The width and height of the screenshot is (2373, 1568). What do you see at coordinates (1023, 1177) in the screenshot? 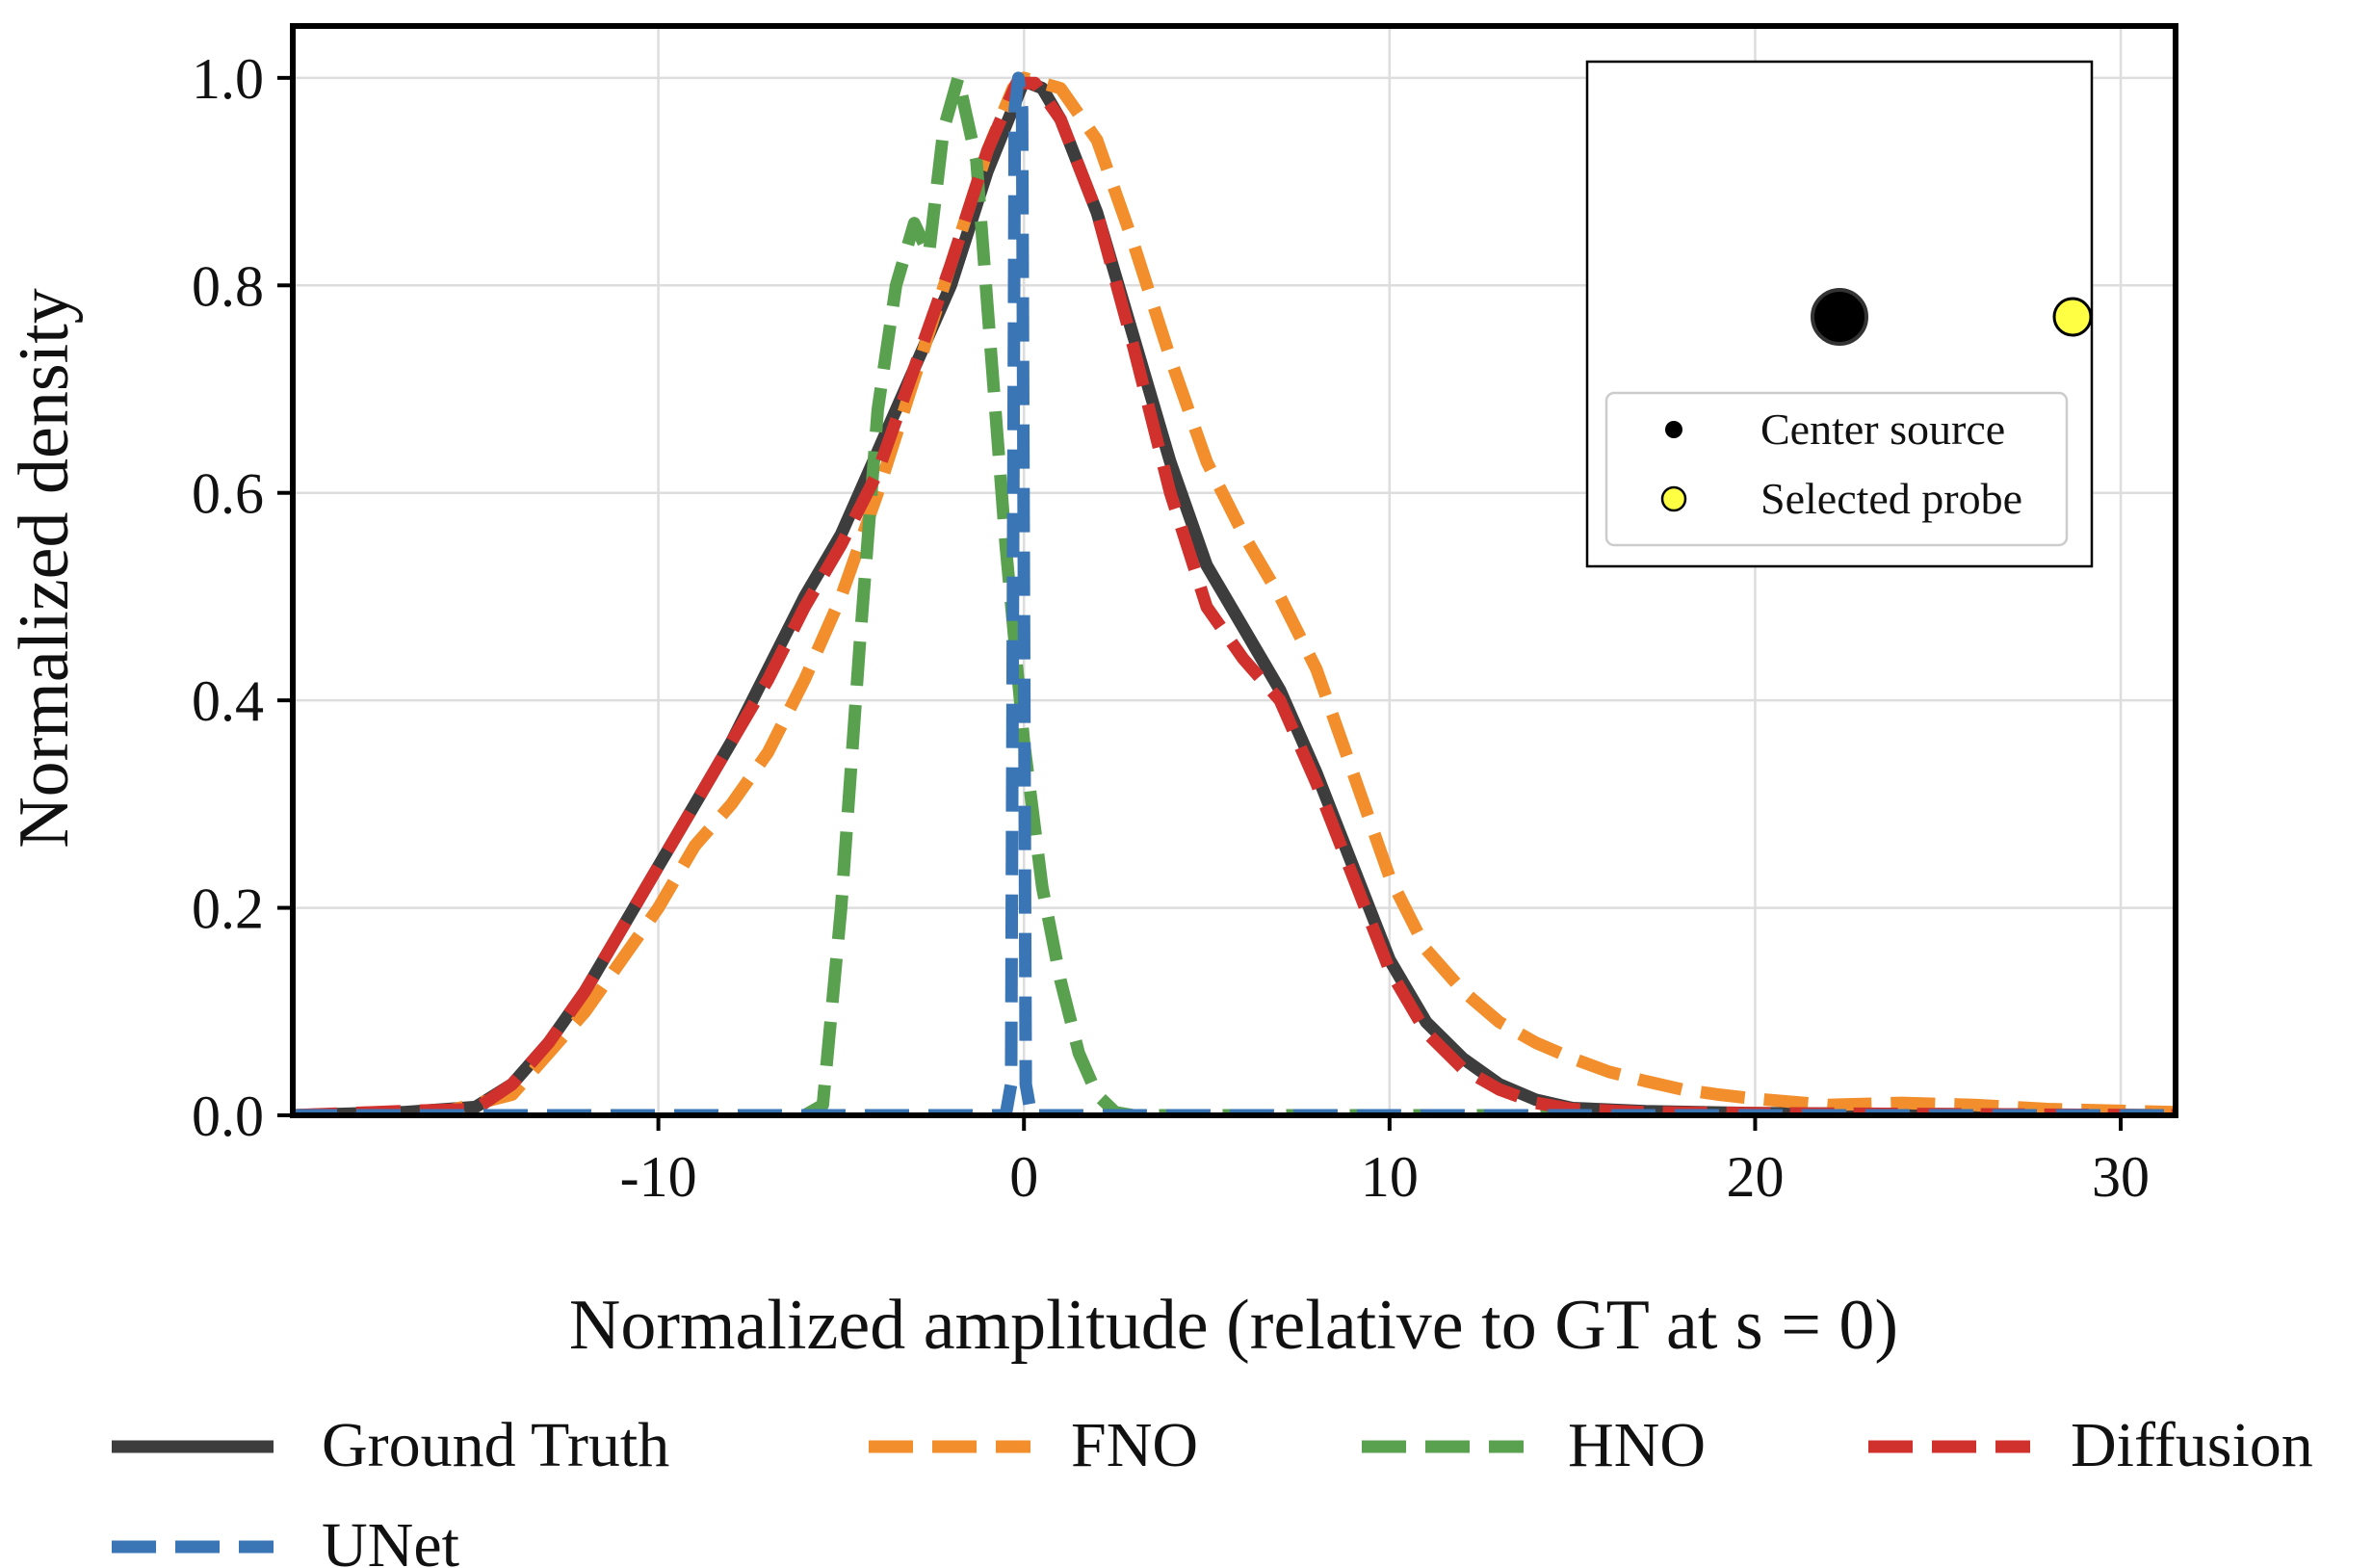
I see `x-tick-label: 0` at bounding box center [1023, 1177].